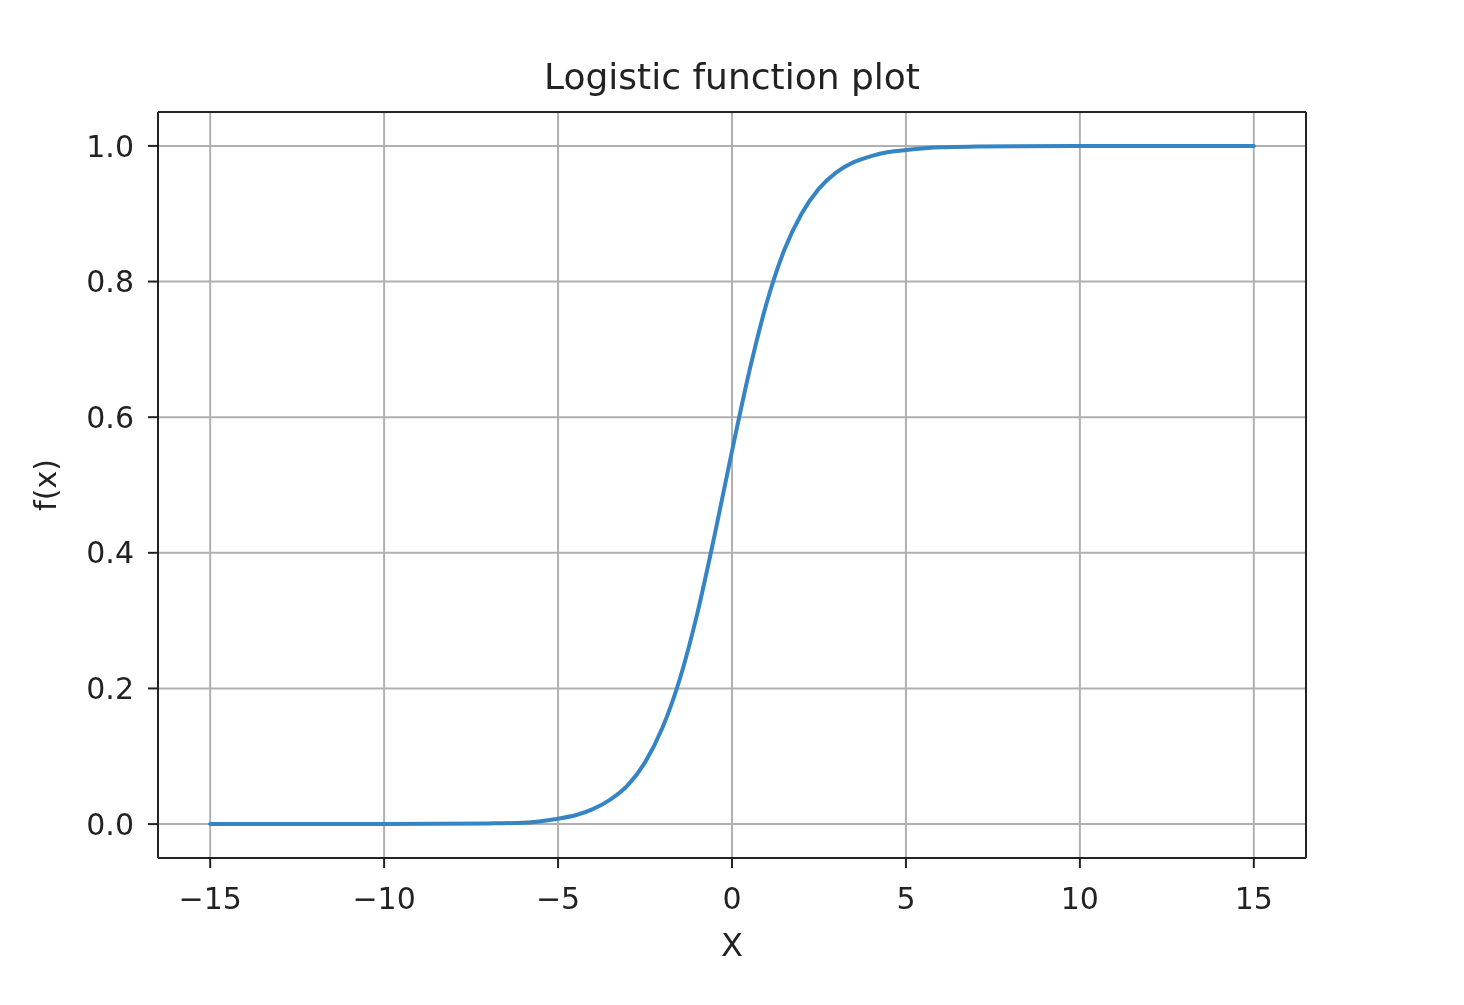  Describe the element at coordinates (384, 899) in the screenshot. I see `x-tick-label: −10` at that location.